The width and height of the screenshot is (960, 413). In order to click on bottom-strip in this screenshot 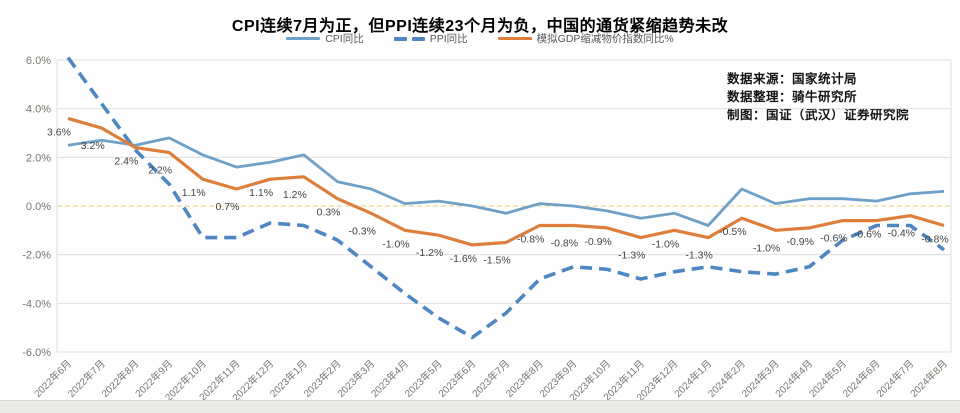, I will do `click(480, 406)`.